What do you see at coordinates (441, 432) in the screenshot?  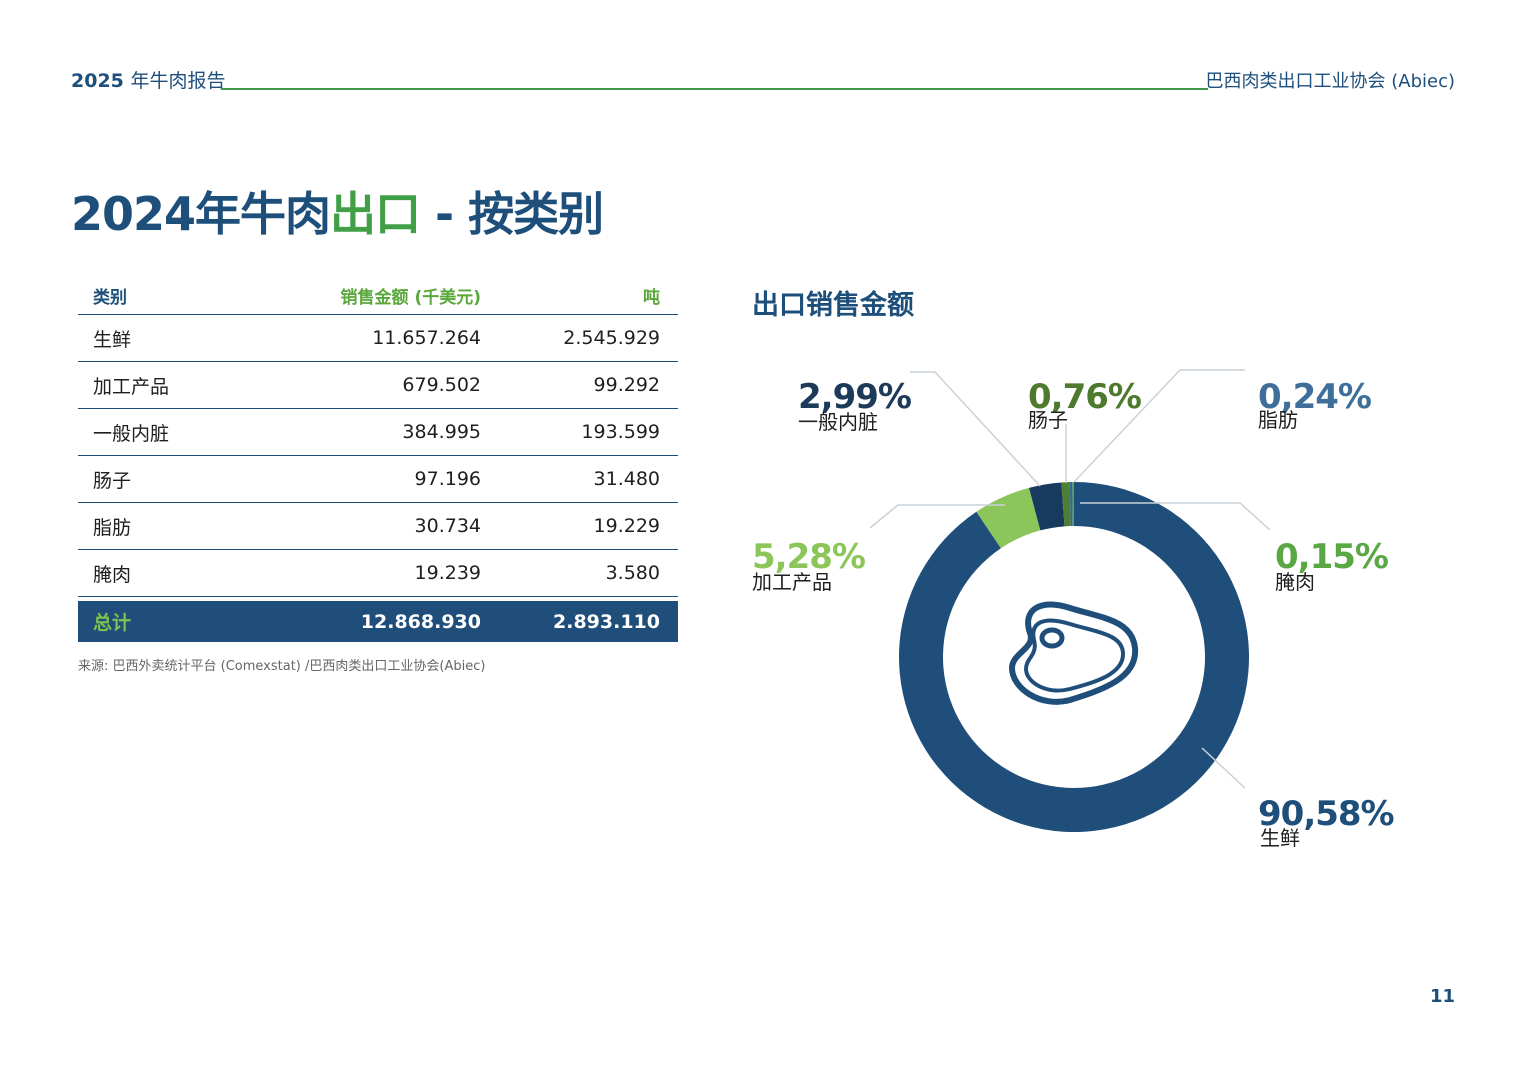 I see `row-sales: 384.995` at bounding box center [441, 432].